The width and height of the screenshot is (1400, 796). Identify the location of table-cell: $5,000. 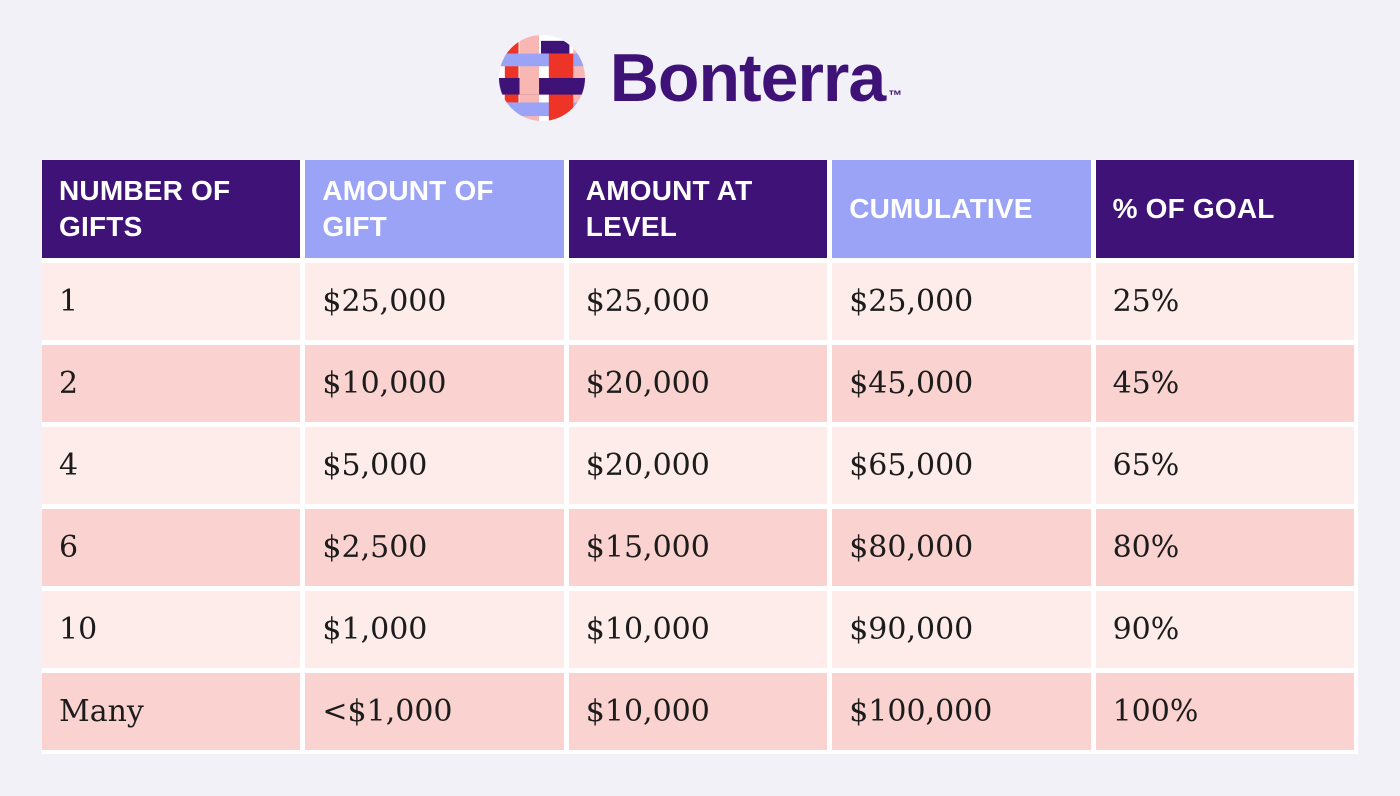
(434, 465).